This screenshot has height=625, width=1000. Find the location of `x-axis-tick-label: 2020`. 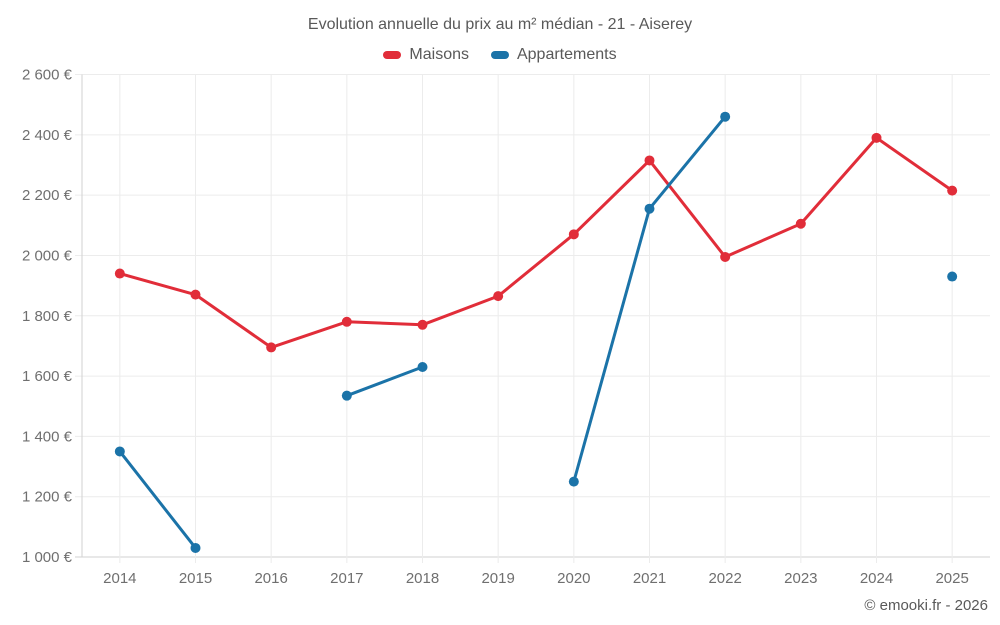

x-axis-tick-label: 2020 is located at coordinates (573, 578).